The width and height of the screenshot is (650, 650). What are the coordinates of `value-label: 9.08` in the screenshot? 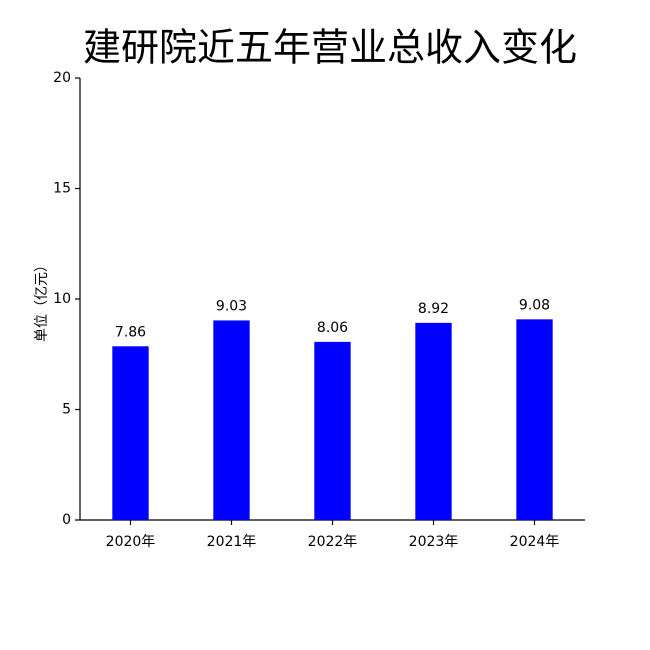 It's located at (534, 305).